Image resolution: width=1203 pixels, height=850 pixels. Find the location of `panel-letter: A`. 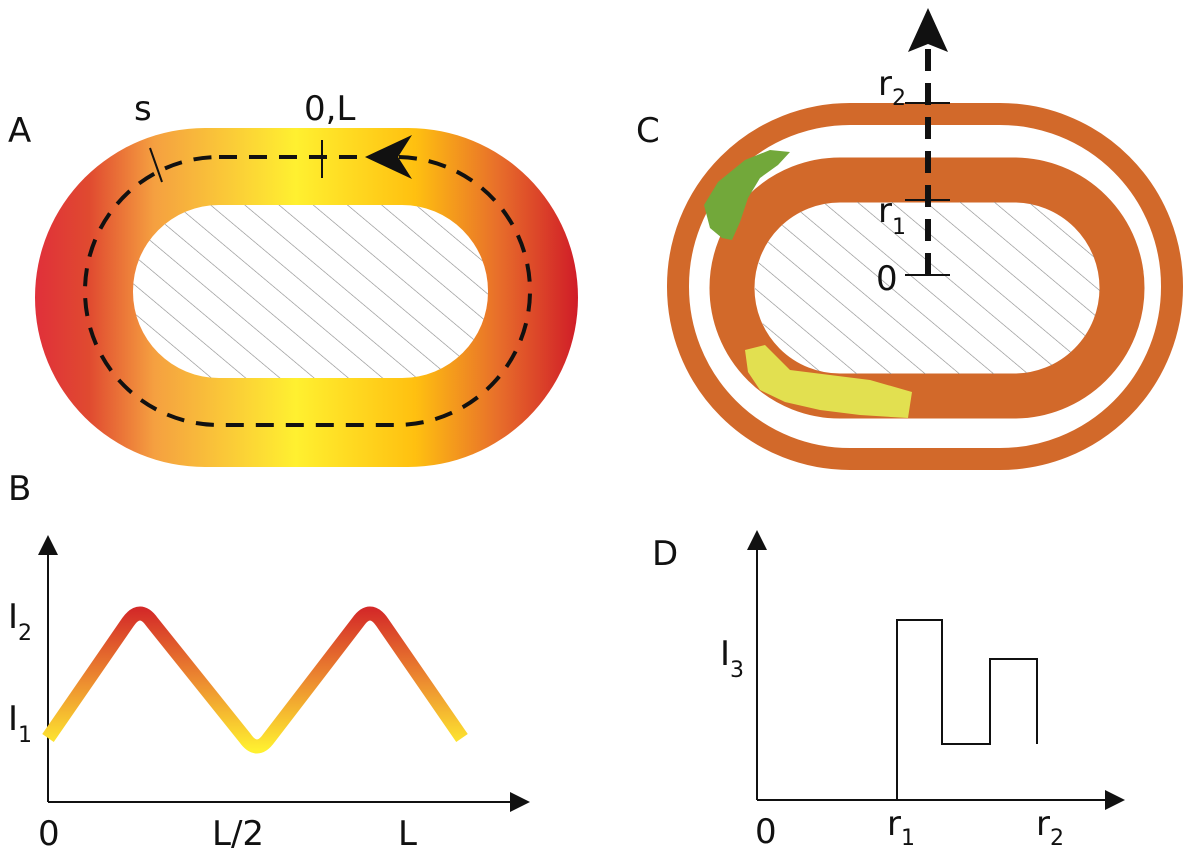

panel-letter: A is located at coordinates (19, 131).